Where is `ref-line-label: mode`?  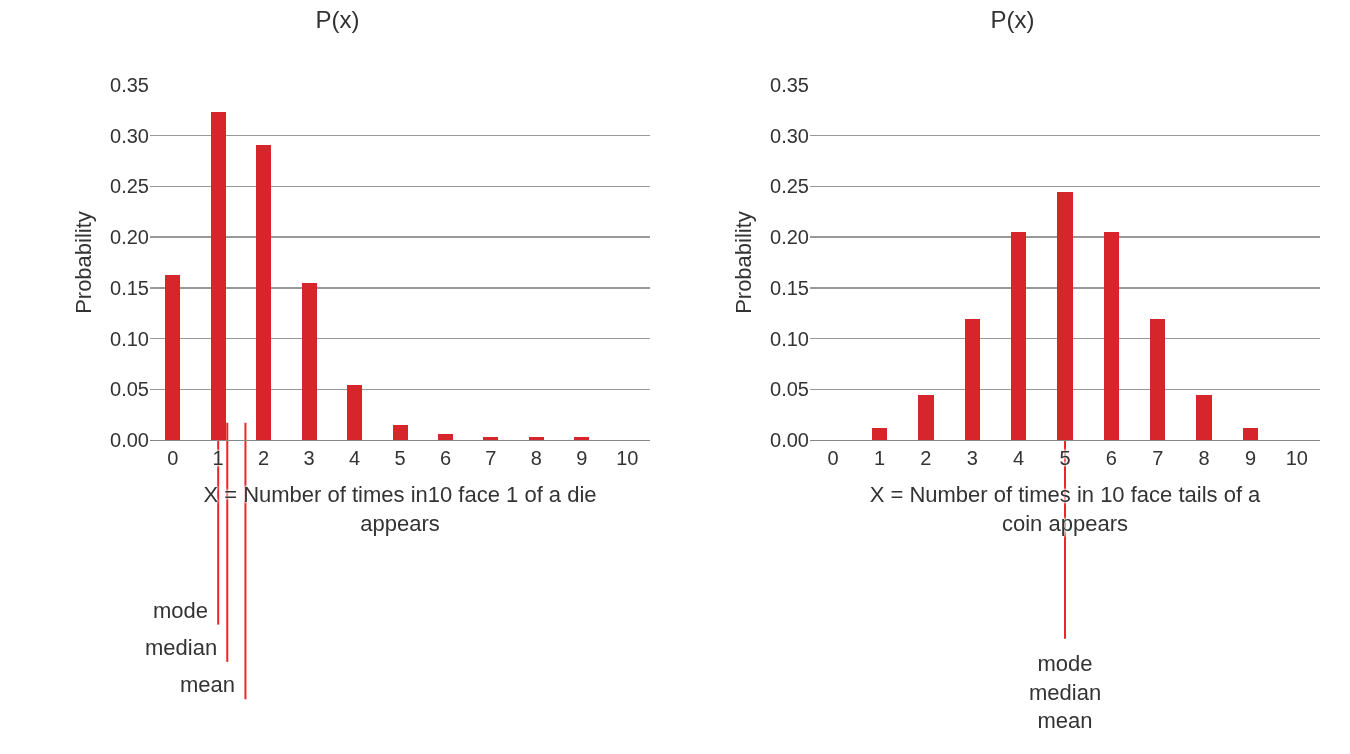 ref-line-label: mode is located at coordinates (181, 610).